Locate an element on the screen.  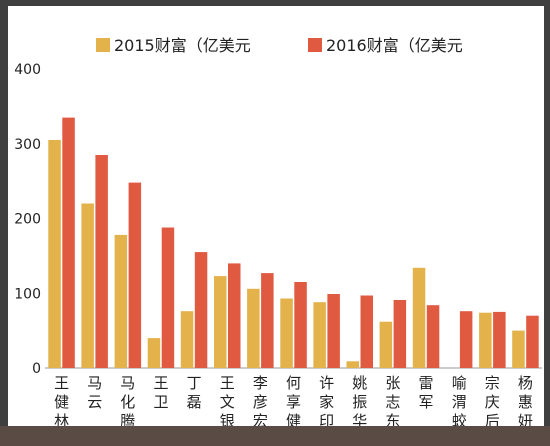
legend-swatch-2016 is located at coordinates (315, 45).